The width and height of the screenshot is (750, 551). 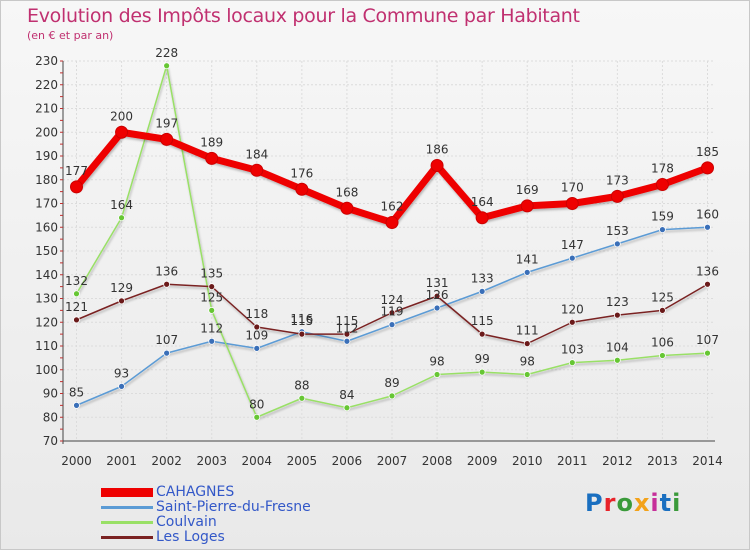 I want to click on data-label-saint-pierre-du-fresne-2001: 93, so click(x=121, y=373).